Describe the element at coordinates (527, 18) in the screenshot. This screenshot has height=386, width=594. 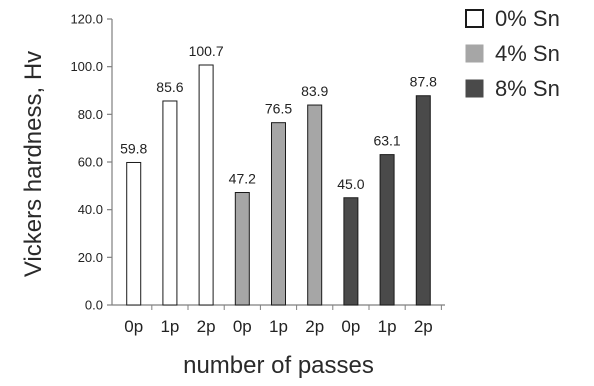
I see `legend-label: 0% Sn` at that location.